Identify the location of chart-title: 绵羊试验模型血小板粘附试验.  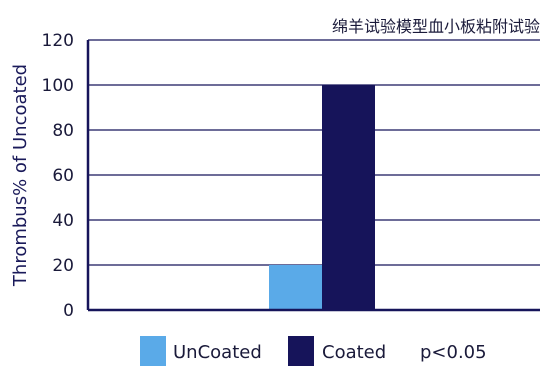
(436, 26).